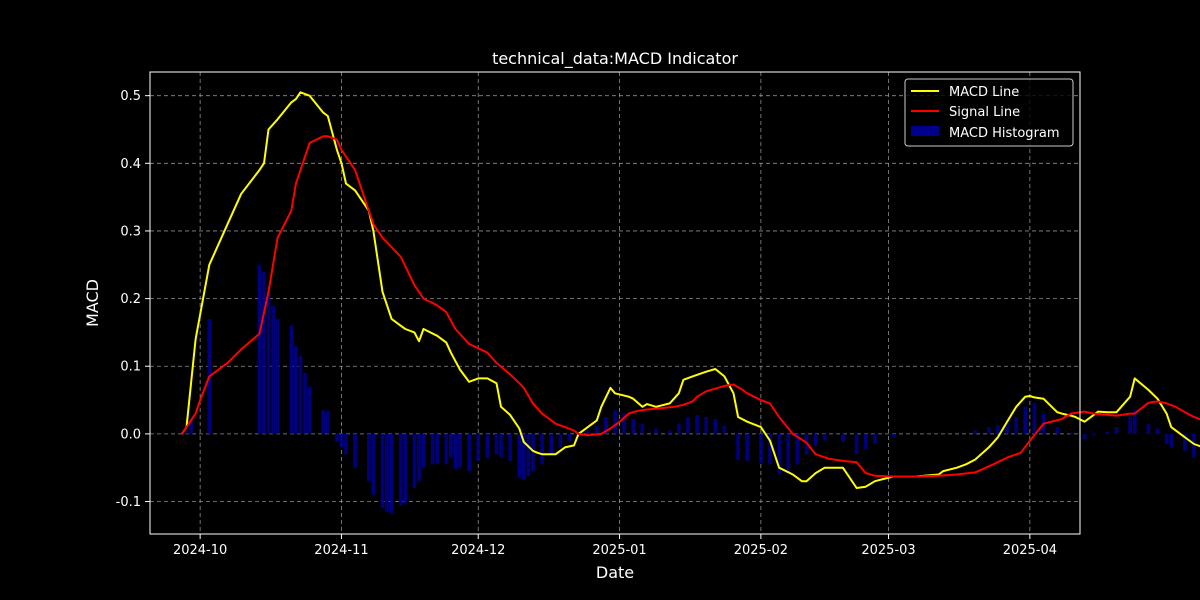 The width and height of the screenshot is (1200, 600). What do you see at coordinates (341, 550) in the screenshot?
I see `x-tick-label: 2024-11` at bounding box center [341, 550].